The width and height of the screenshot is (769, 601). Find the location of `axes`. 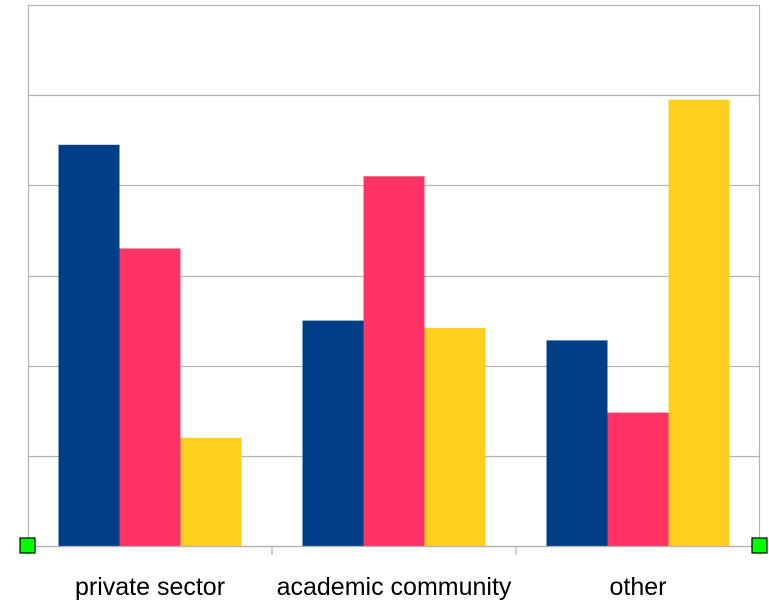

axes is located at coordinates (394, 550).